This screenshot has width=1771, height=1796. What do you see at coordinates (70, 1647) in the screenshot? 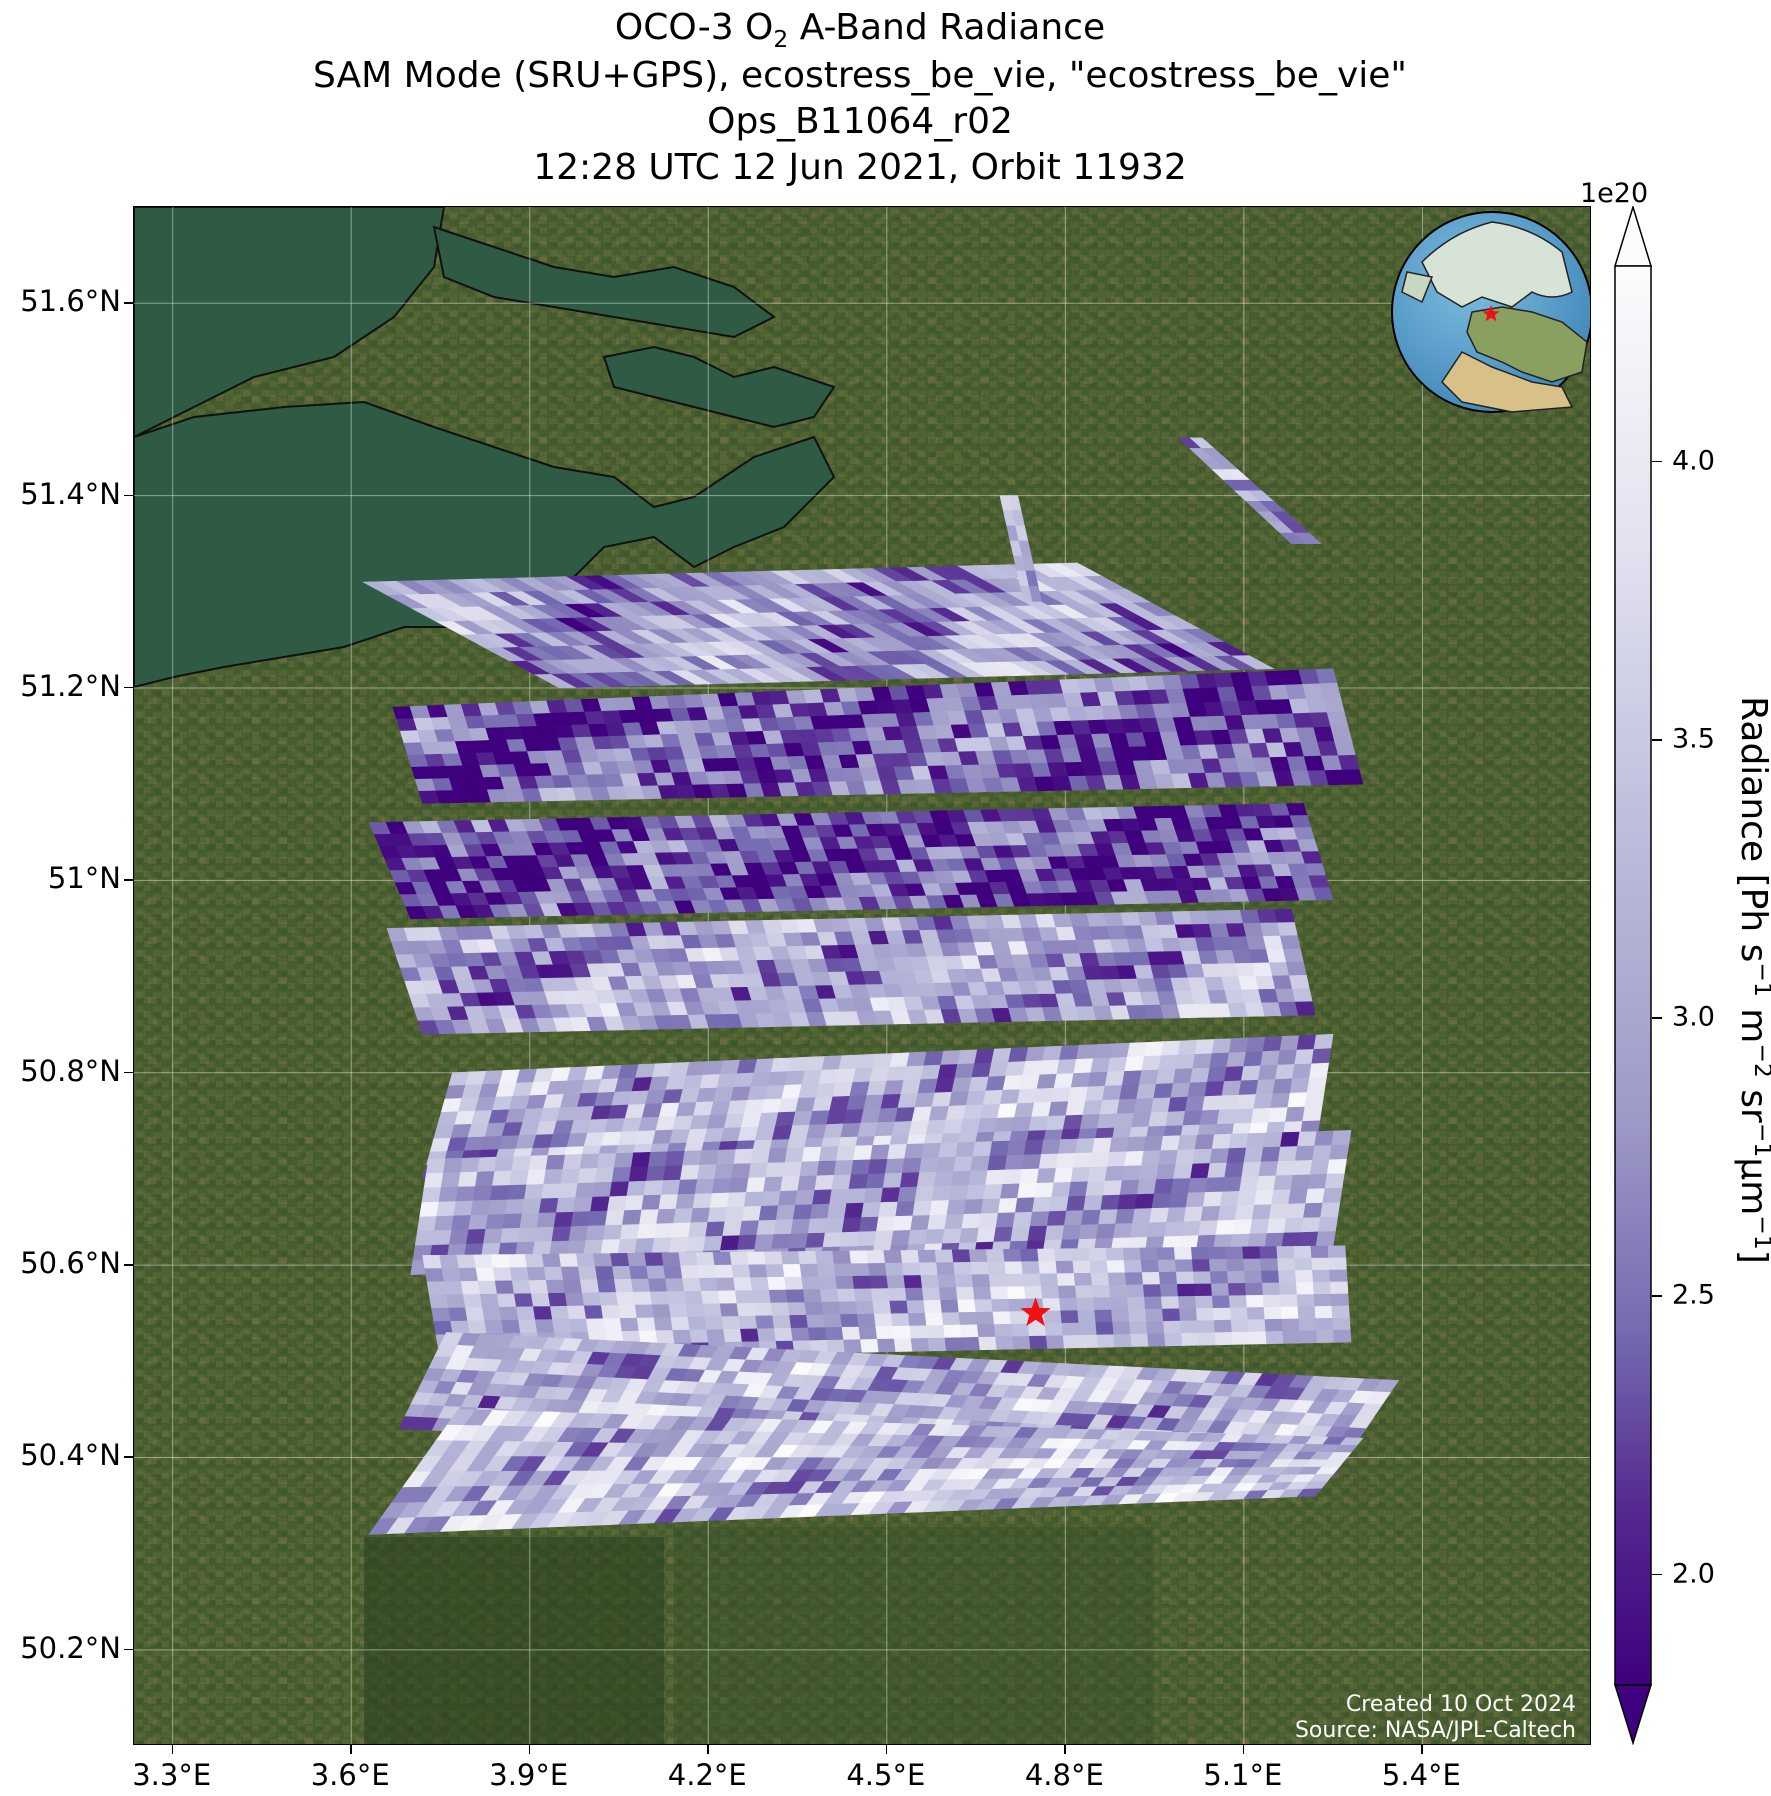
I see `latitude-tick-label: 50.2°N` at bounding box center [70, 1647].